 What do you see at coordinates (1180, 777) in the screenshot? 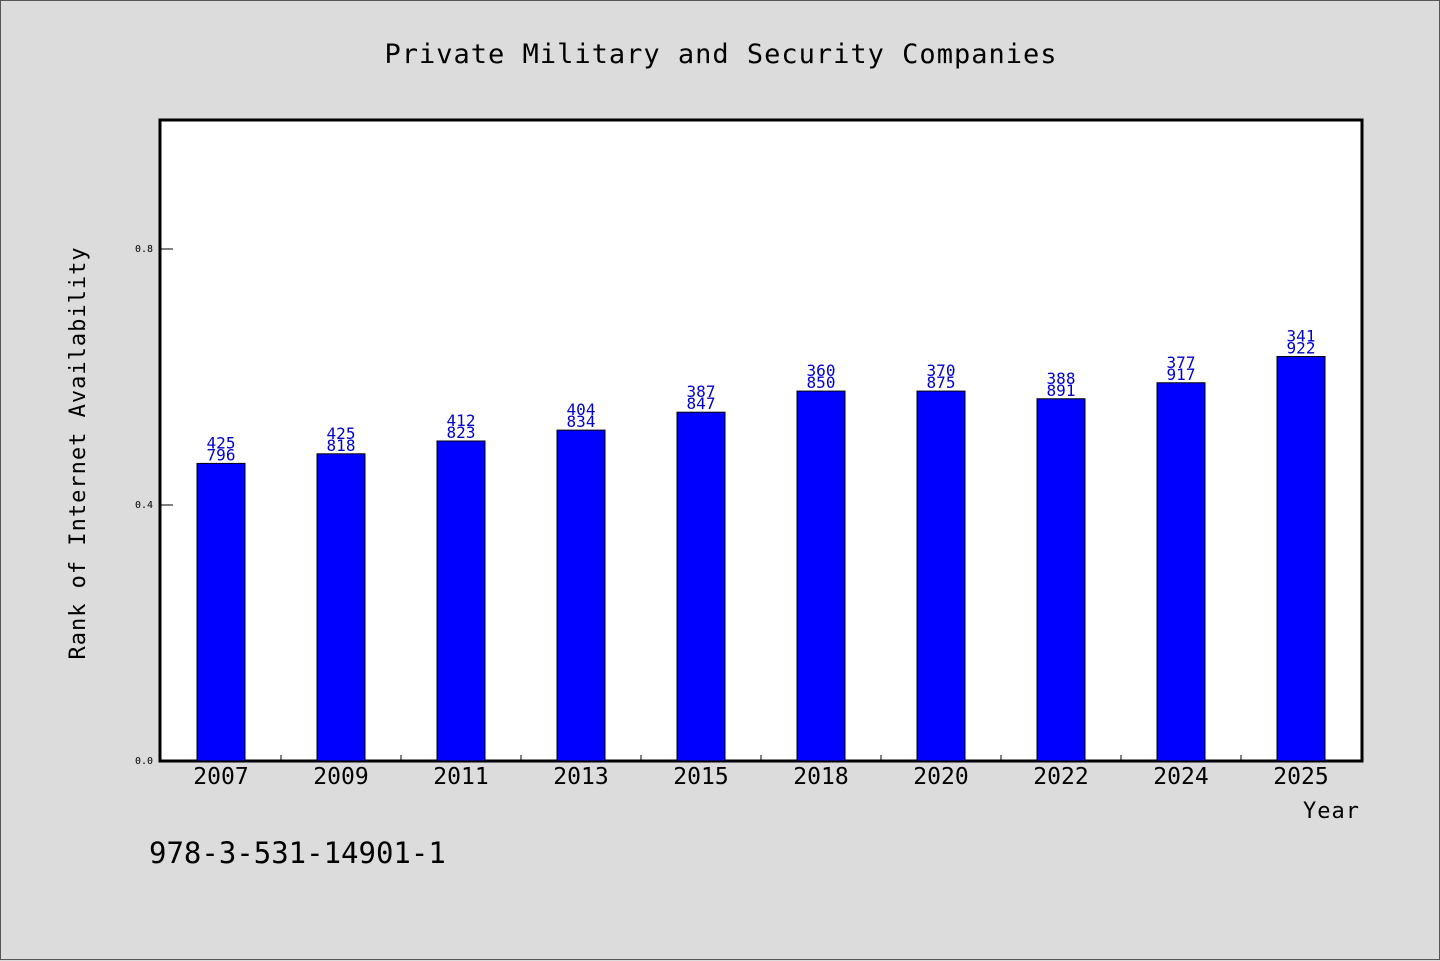
I see `x-category-label: 2024` at bounding box center [1180, 777].